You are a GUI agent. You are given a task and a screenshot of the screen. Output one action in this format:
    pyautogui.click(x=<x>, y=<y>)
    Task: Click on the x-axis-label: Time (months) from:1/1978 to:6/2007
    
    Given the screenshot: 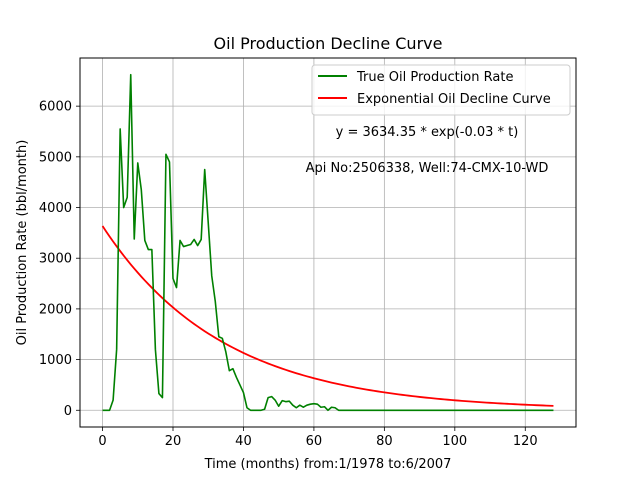 What is the action you would take?
    pyautogui.click(x=328, y=464)
    